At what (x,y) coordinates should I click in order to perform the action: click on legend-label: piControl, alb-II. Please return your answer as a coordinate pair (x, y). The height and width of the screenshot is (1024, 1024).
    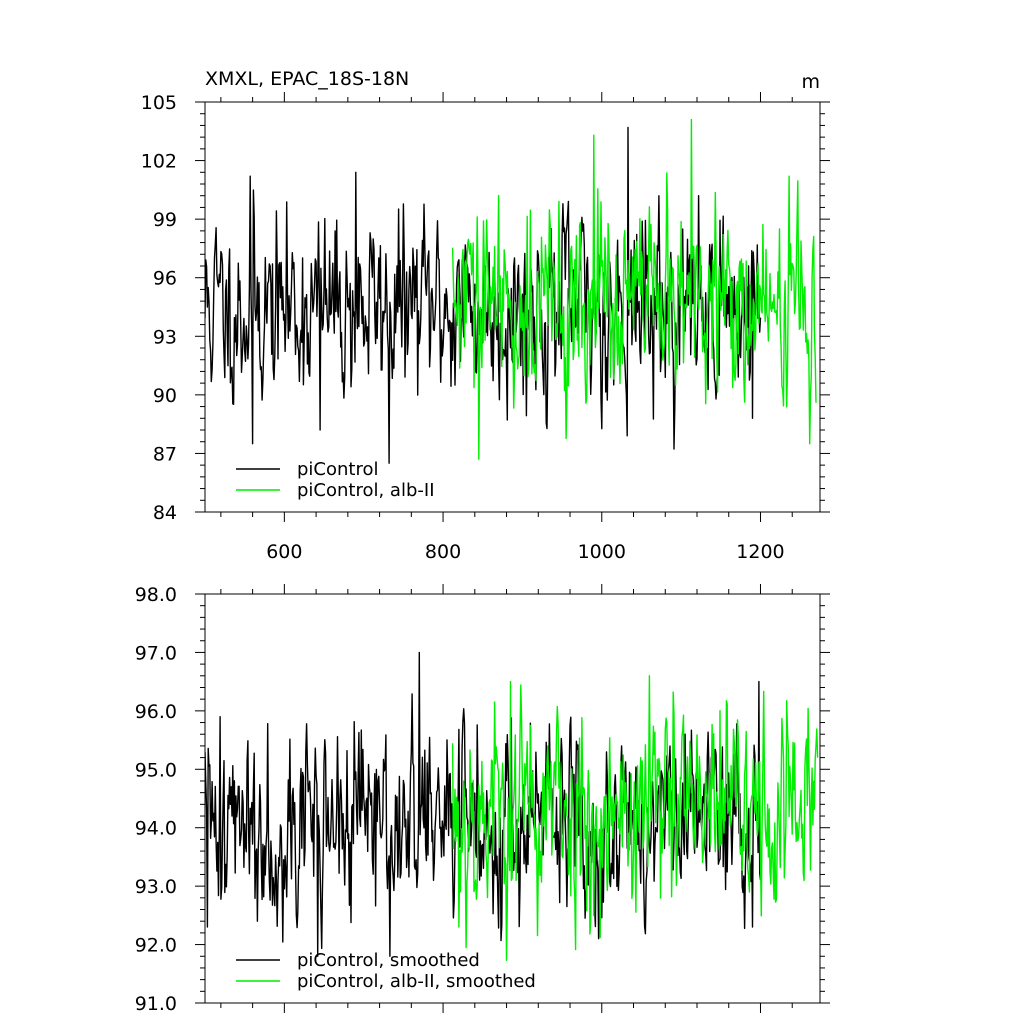
    Looking at the image, I should click on (366, 490).